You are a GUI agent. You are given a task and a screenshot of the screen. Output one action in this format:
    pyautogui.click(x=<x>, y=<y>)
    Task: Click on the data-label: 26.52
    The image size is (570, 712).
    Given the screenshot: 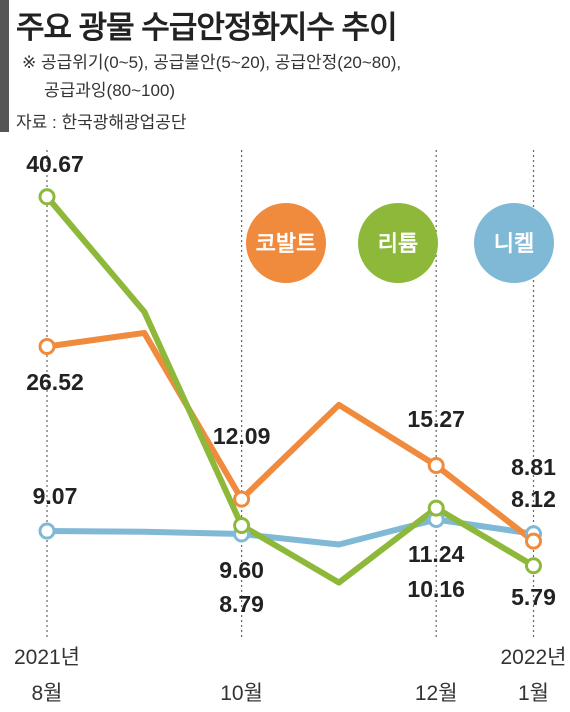 What is the action you would take?
    pyautogui.click(x=55, y=382)
    